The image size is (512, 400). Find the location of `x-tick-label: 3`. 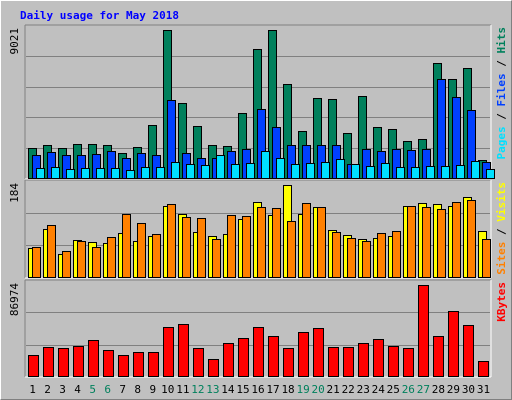

x-tick-label: 3 is located at coordinates (62, 389).